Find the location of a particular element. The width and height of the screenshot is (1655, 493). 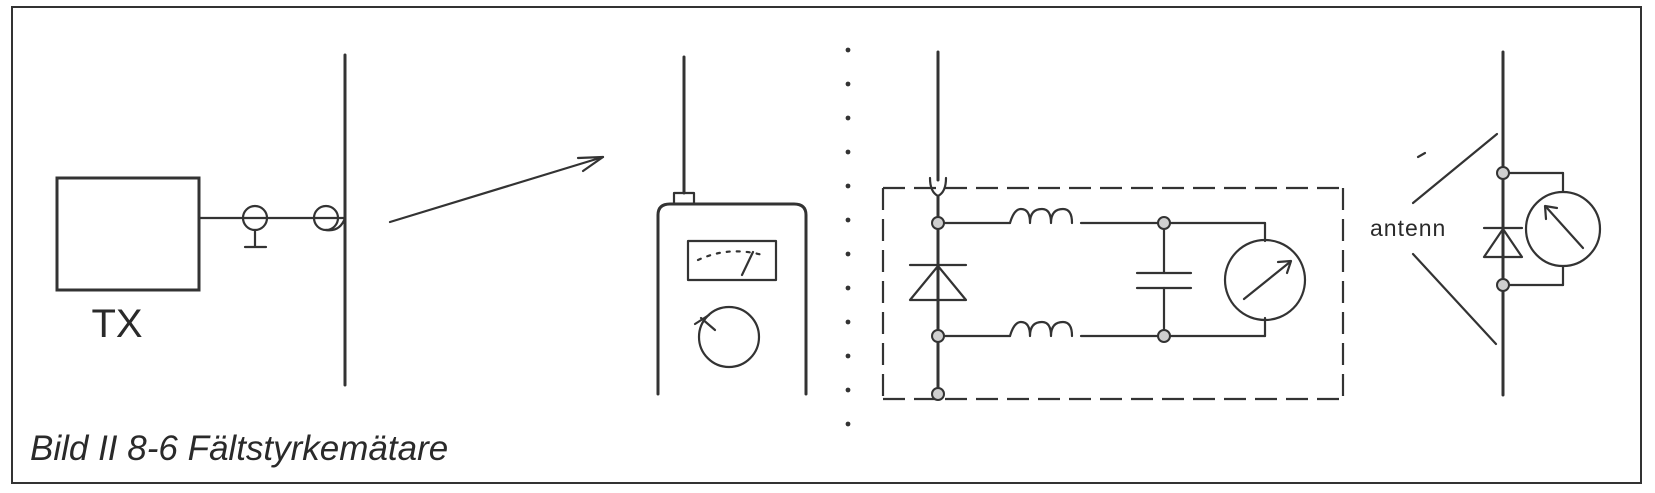

detector-diode is located at coordinates (938, 282).